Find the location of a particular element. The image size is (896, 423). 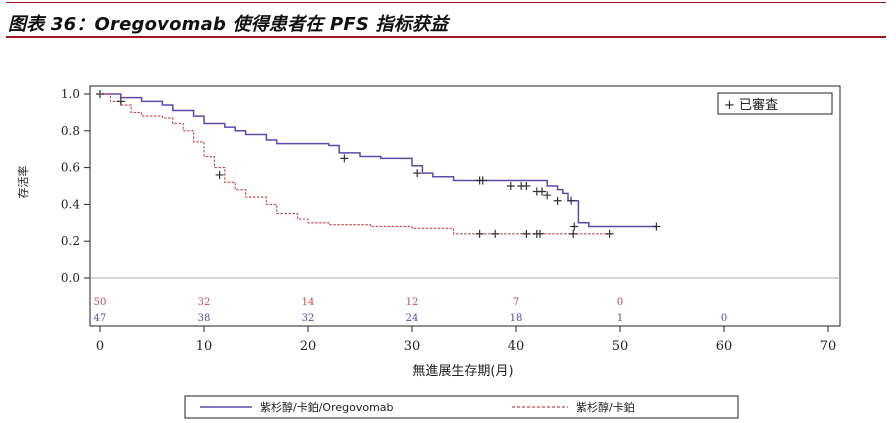

legend-label-oregovomab: 紫杉醇/卡鉑/Oregovomab is located at coordinates (327, 407).